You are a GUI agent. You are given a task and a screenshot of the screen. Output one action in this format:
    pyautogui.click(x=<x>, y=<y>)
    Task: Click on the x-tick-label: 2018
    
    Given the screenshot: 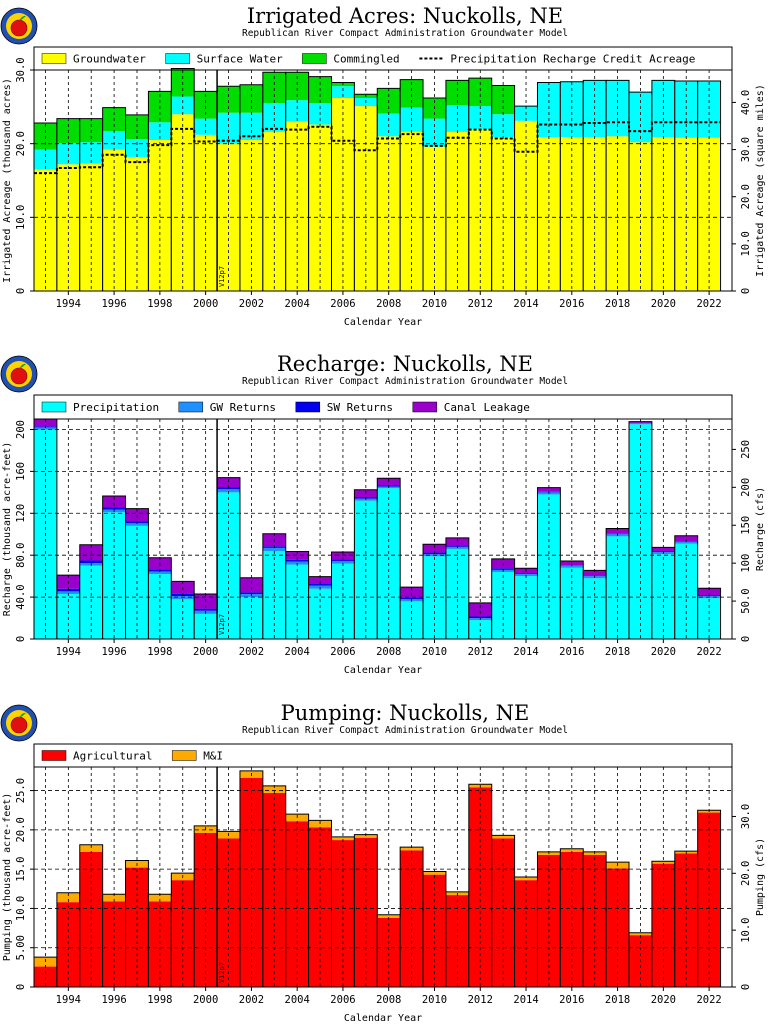 What is the action you would take?
    pyautogui.click(x=617, y=652)
    